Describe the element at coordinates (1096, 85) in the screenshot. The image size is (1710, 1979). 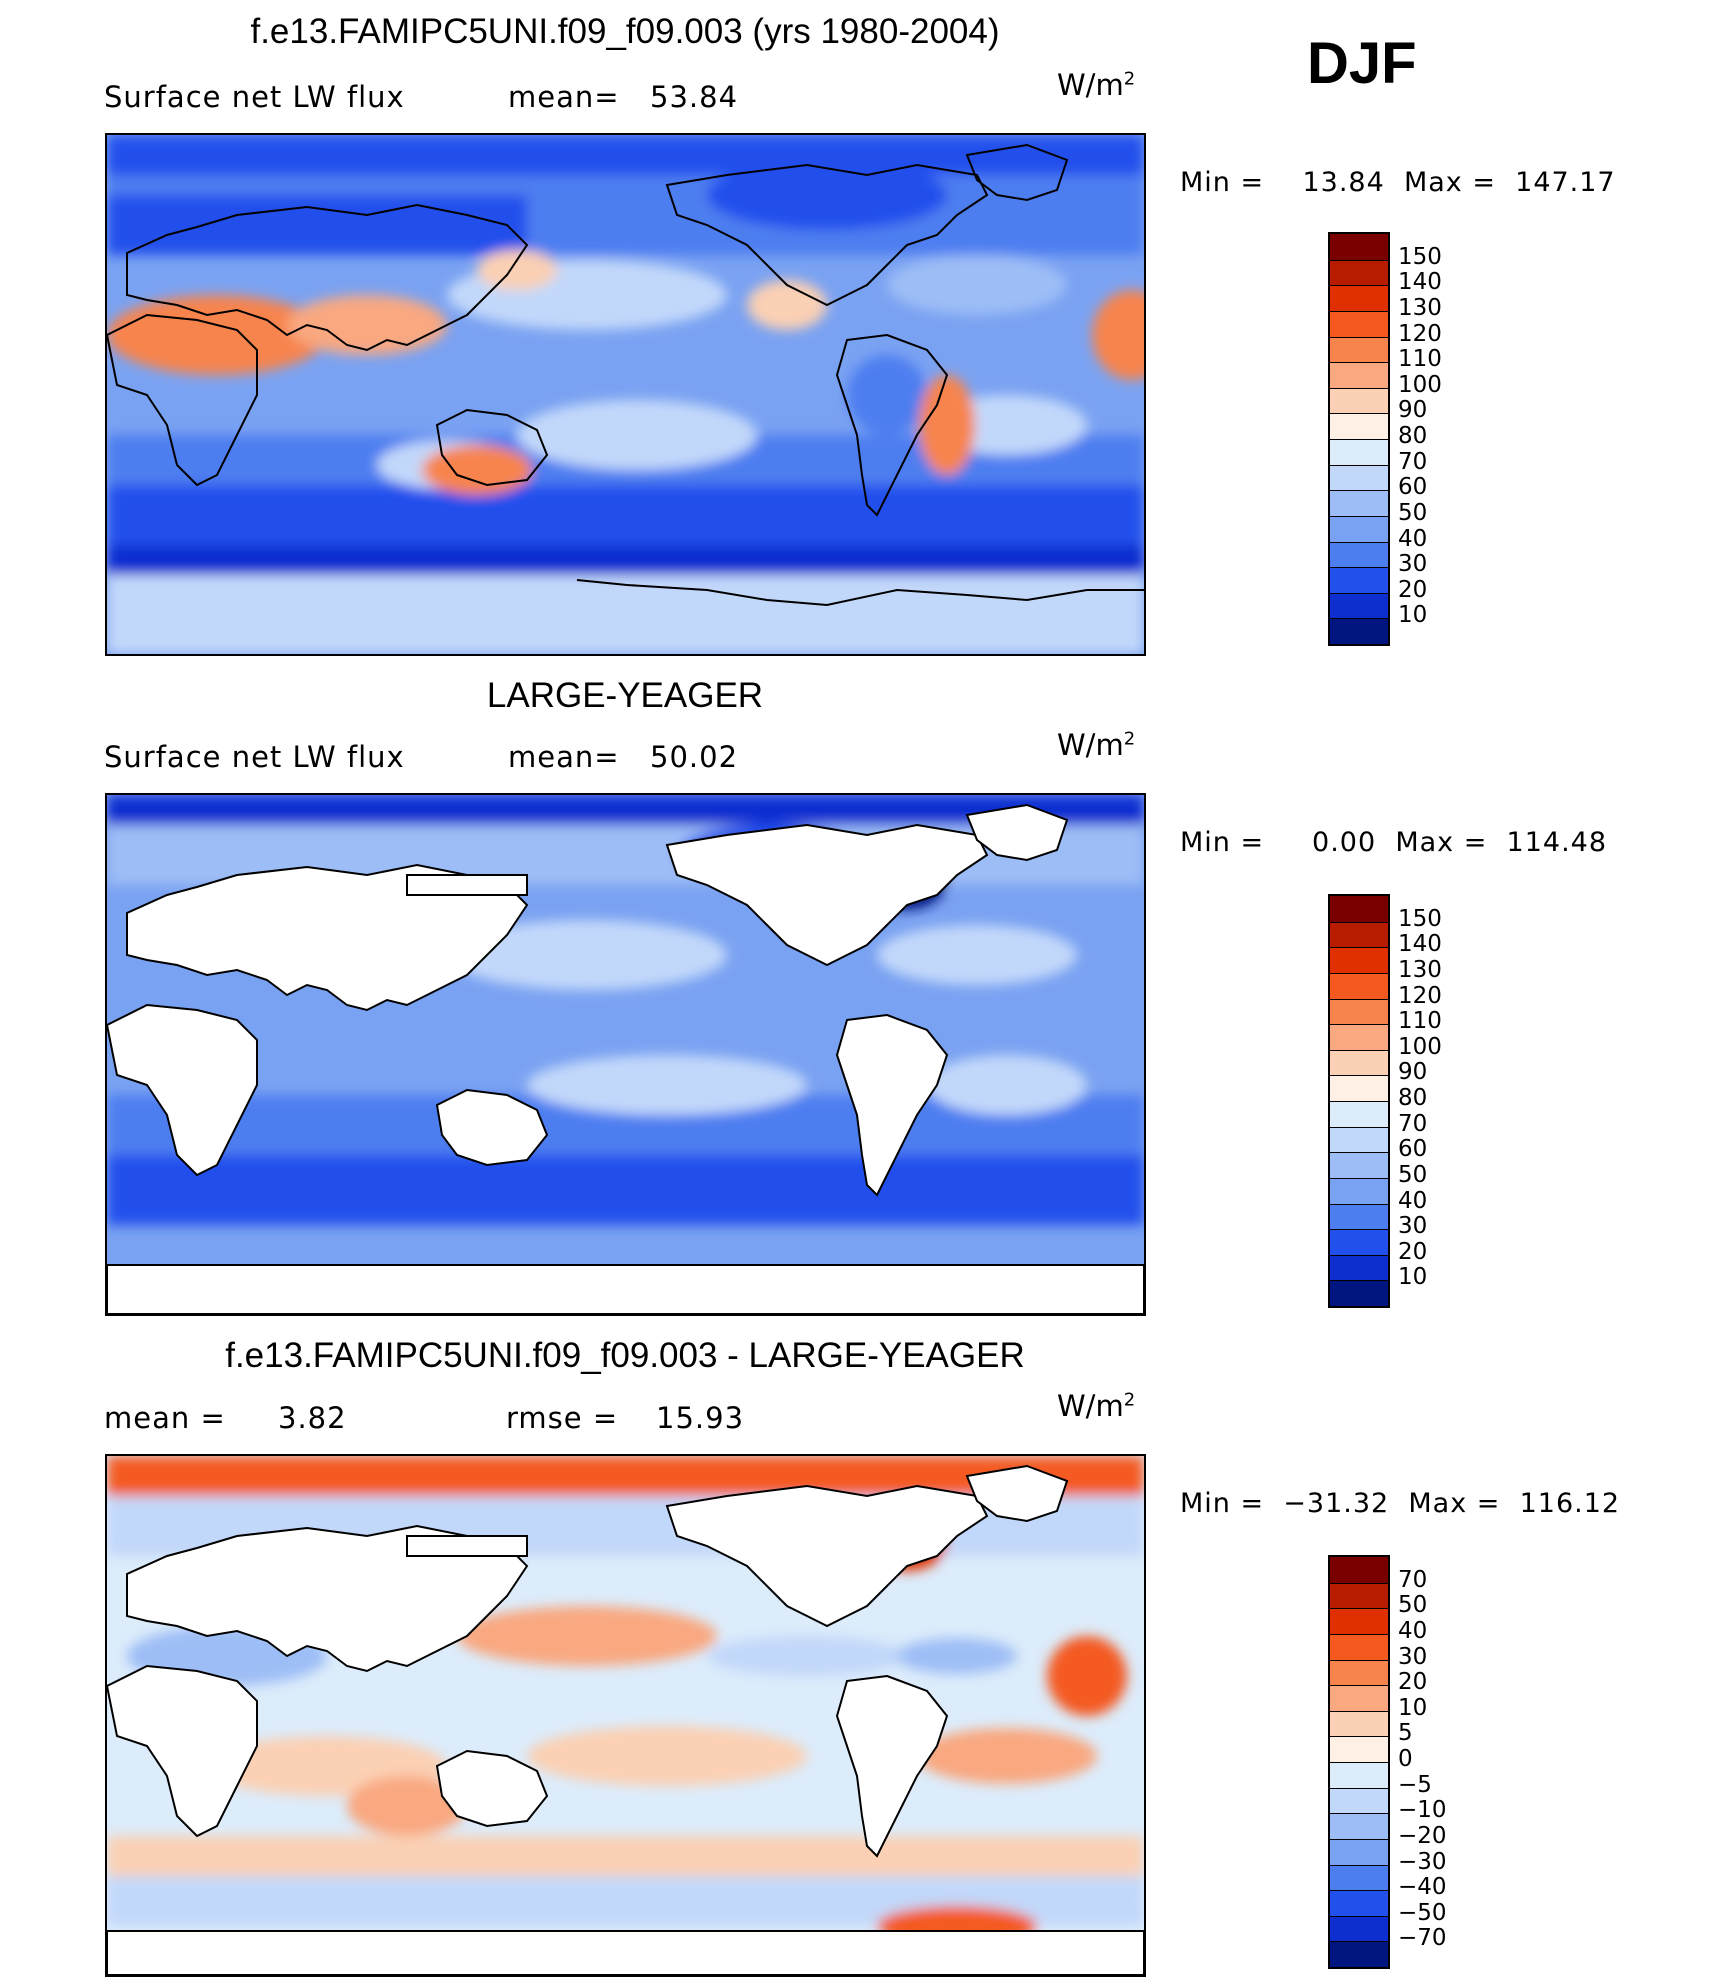
I see `panel-1-units: W/m2` at that location.